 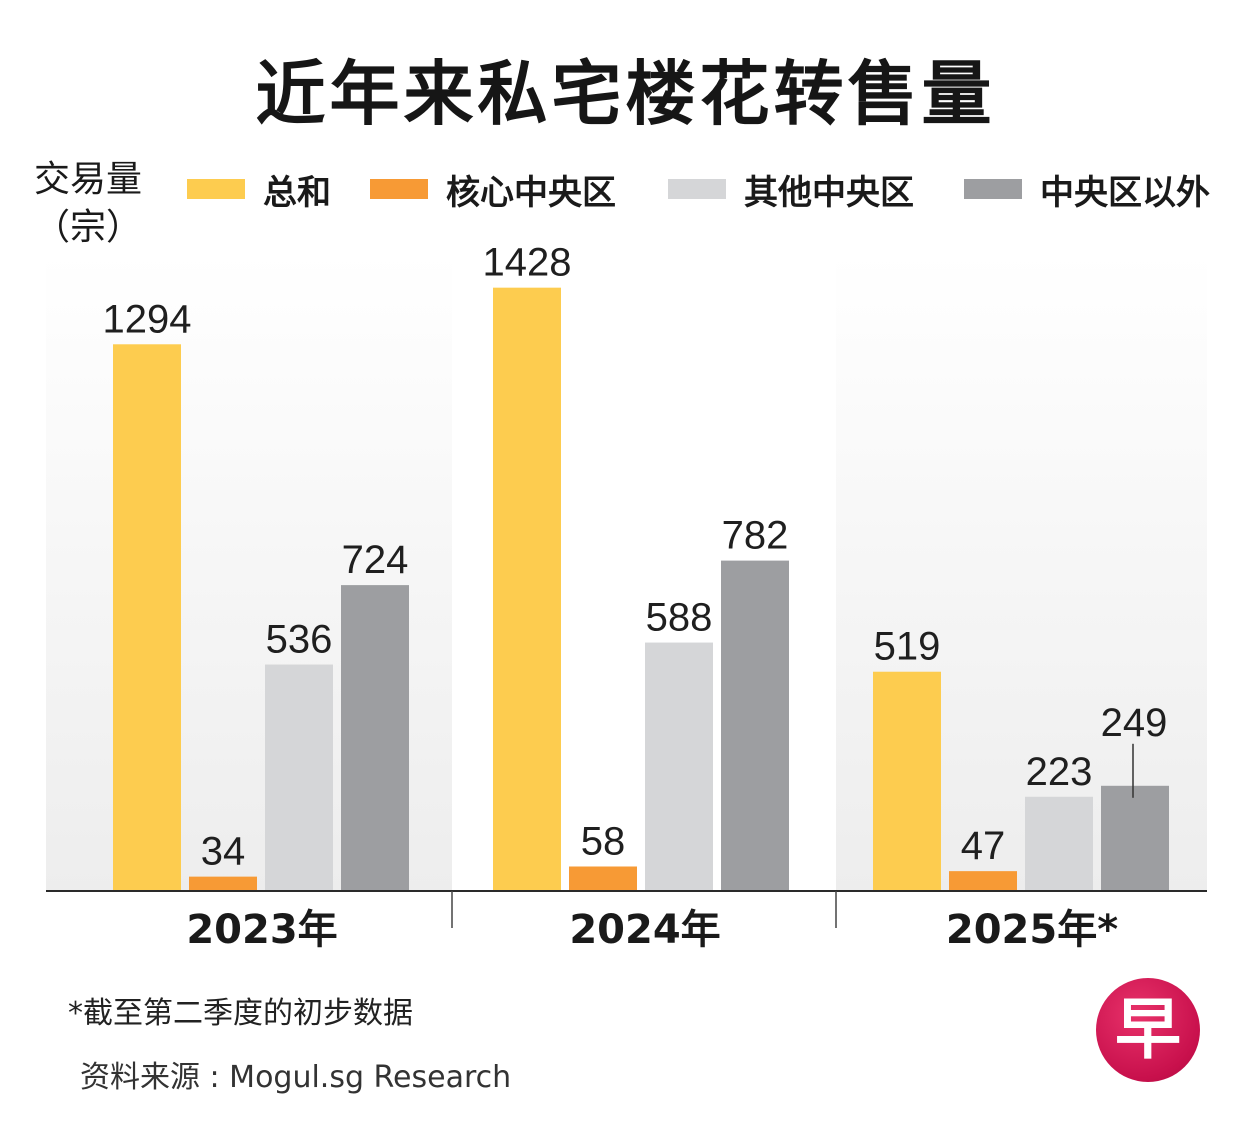 I want to click on value-label-2023-core-central: 34, so click(x=223, y=852).